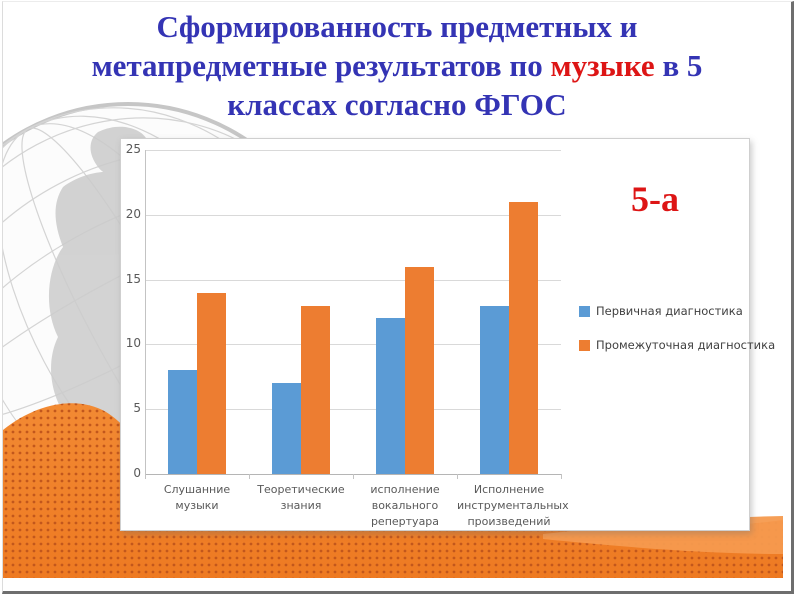 The image size is (800, 600). Describe the element at coordinates (133, 278) in the screenshot. I see `y-axis-label-15: 15` at that location.